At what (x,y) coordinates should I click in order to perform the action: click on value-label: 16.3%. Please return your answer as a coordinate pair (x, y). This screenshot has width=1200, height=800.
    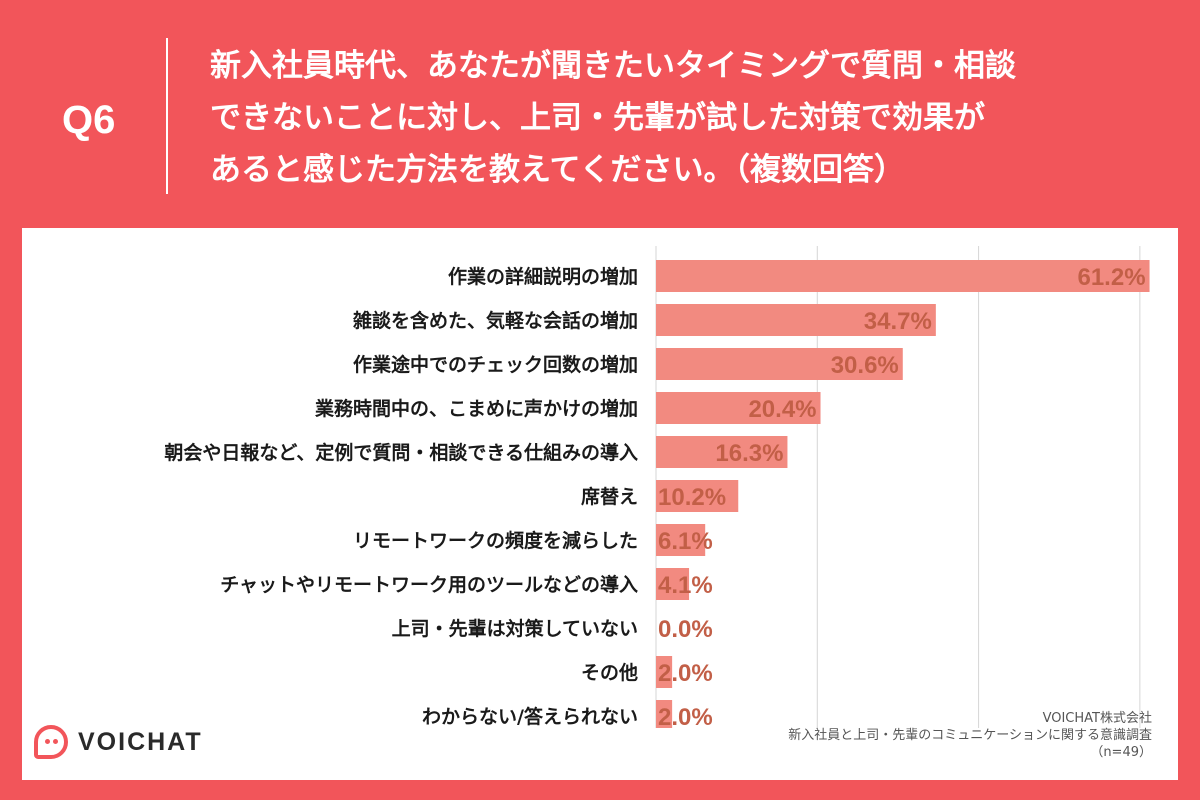
    Looking at the image, I should click on (749, 453).